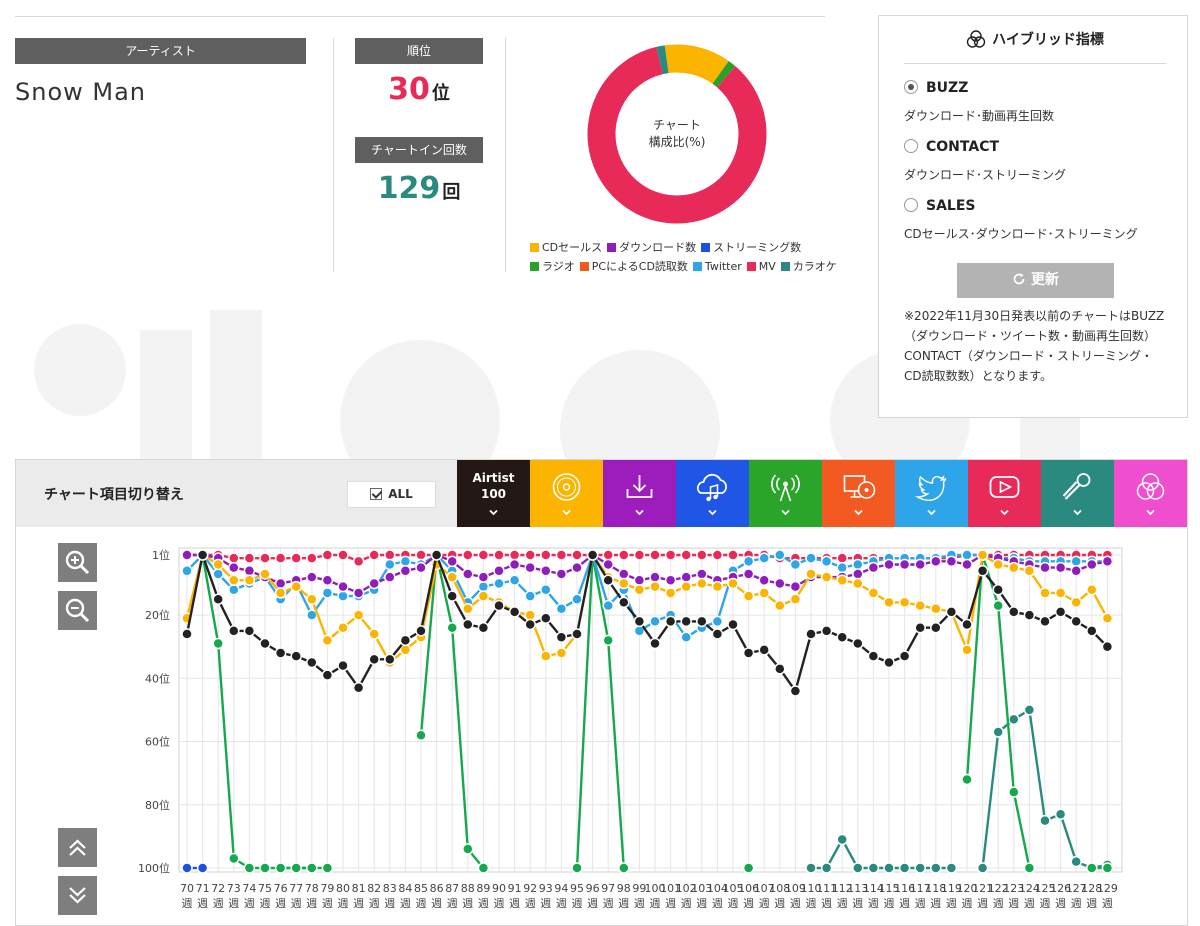 Image resolution: width=1200 pixels, height=926 pixels. Describe the element at coordinates (77, 610) in the screenshot. I see `zoom-out-button` at that location.